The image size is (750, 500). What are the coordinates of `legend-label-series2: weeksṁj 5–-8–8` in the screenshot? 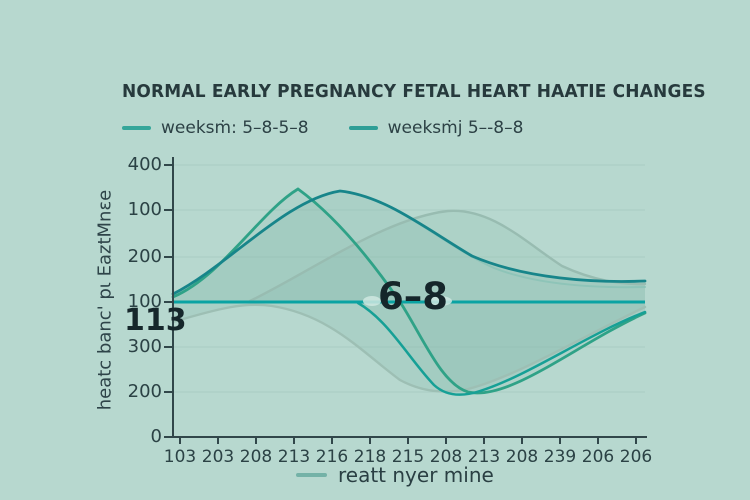 It's located at (455, 128).